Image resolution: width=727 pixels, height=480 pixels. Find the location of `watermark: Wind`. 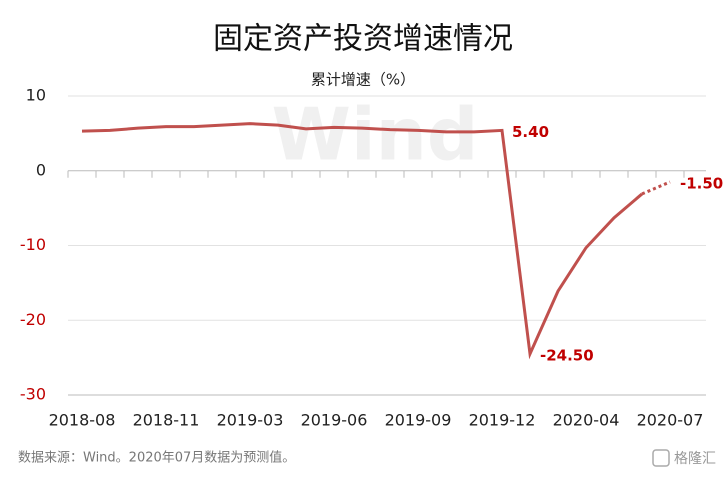

watermark: Wind is located at coordinates (375, 135).